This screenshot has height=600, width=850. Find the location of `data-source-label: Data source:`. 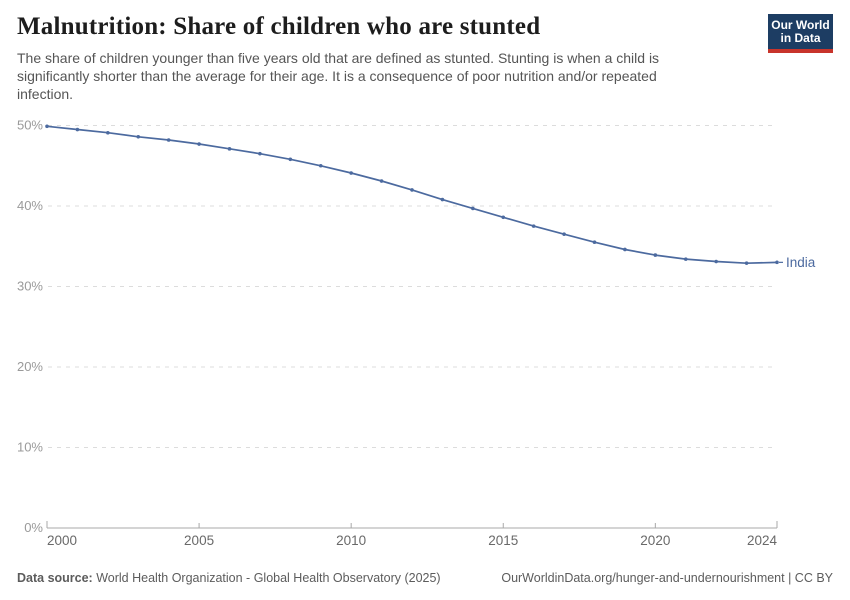

data-source-label: Data source: is located at coordinates (55, 578).